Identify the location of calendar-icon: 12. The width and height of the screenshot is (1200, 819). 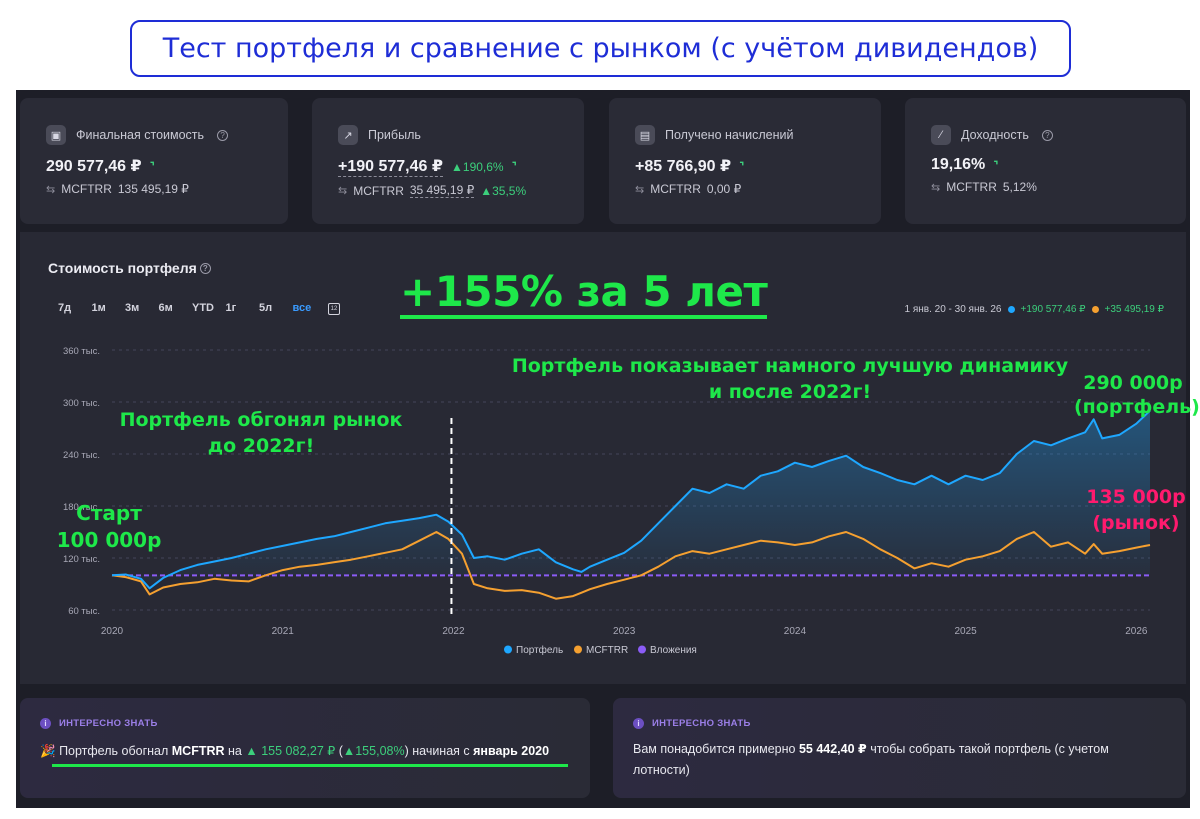
(334, 309).